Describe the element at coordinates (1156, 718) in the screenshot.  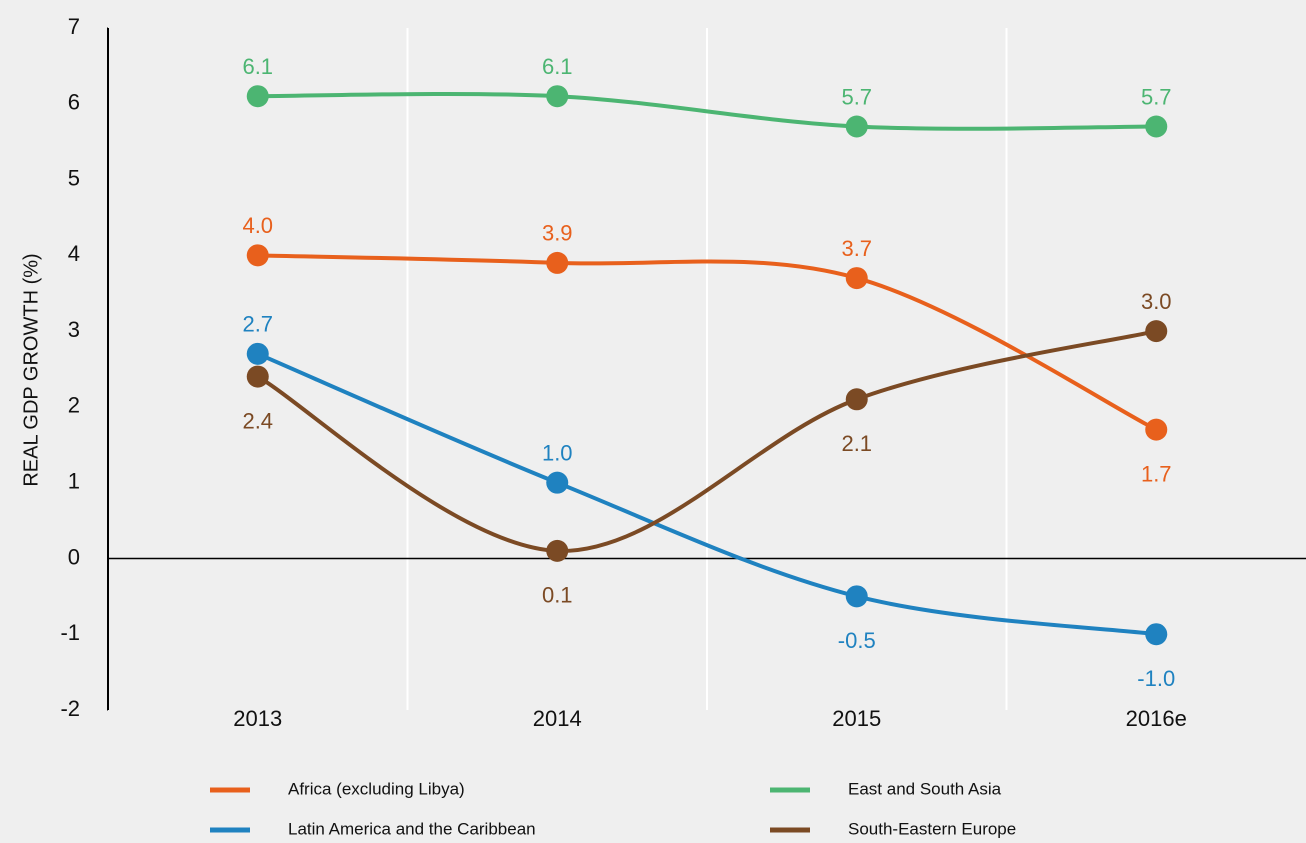
I see `x-tick-label: 2016e` at that location.